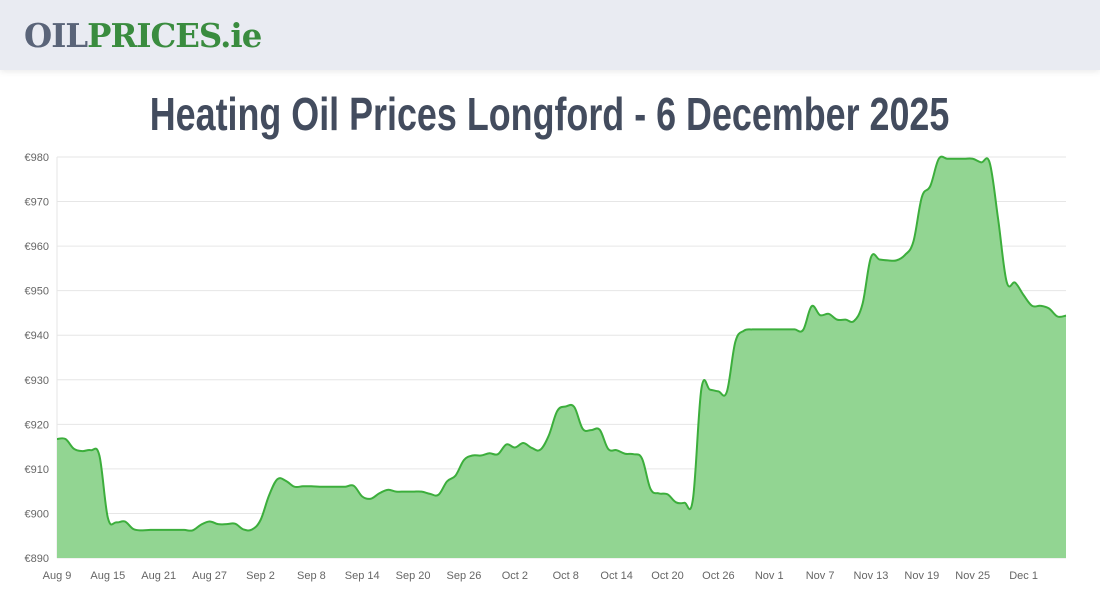 This screenshot has height=600, width=1100. I want to click on x-tick-label: Nov 1, so click(769, 576).